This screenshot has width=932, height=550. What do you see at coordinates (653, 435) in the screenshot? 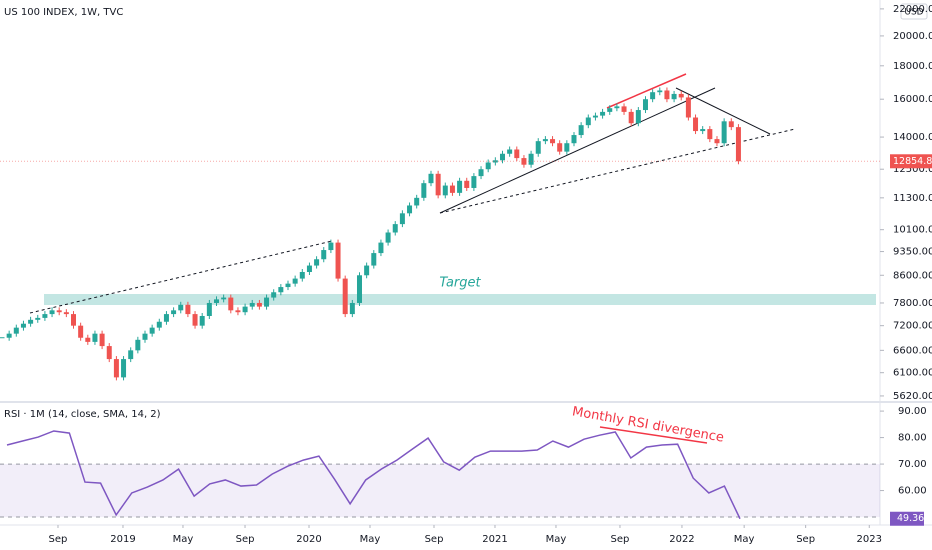
I see `divergence-line` at bounding box center [653, 435].